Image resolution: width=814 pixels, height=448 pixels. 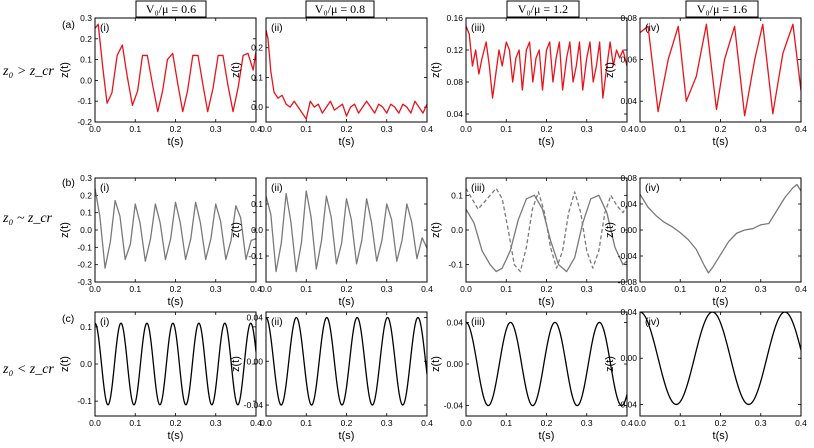 What do you see at coordinates (340, 9) in the screenshot?
I see `column-header-2: V₀/μ = 0.8` at bounding box center [340, 9].